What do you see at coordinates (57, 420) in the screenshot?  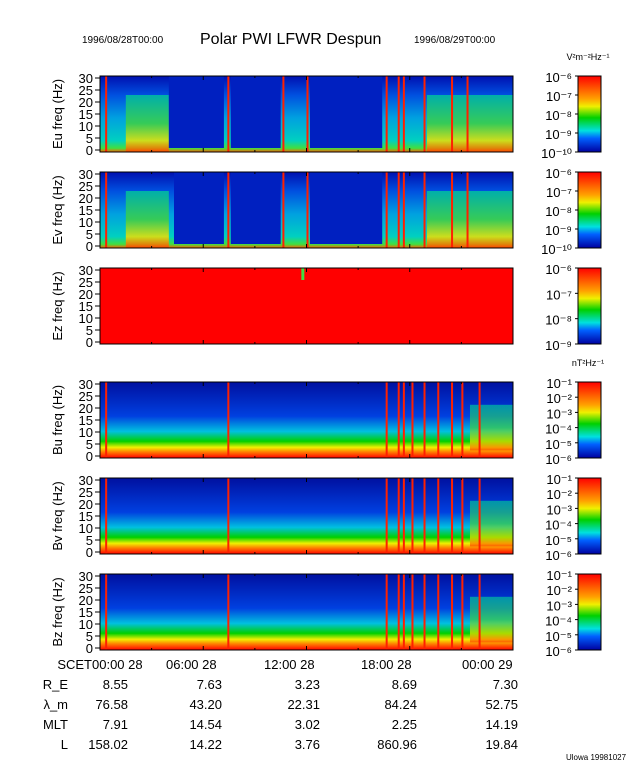 I see `y-axis-label: Bu freq (Hz)` at bounding box center [57, 420].